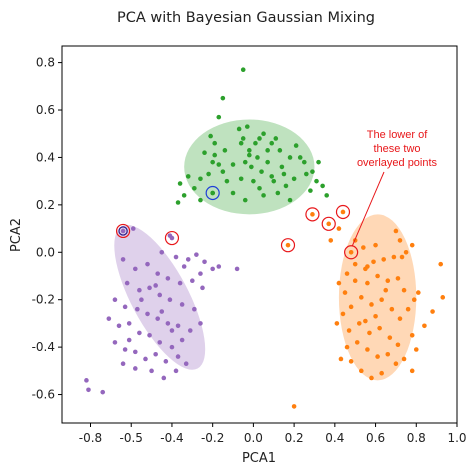 This screenshot has width=474, height=474. Describe the element at coordinates (90, 438) in the screenshot. I see `x-tick-label: -0.8` at that location.